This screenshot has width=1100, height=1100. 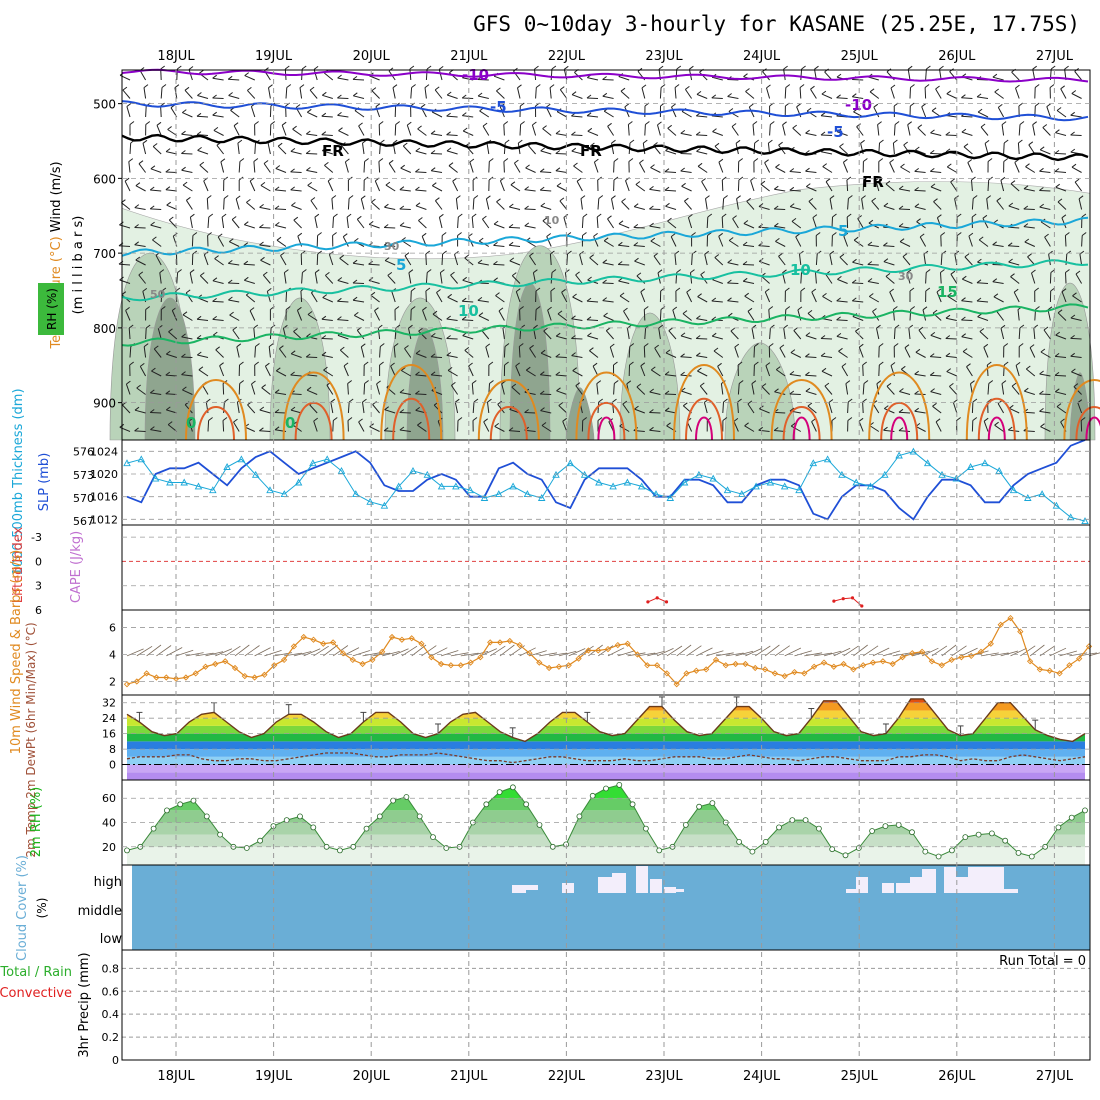 What do you see at coordinates (508, 410) in the screenshot?
I see `isotherm-20-loop` at bounding box center [508, 410].